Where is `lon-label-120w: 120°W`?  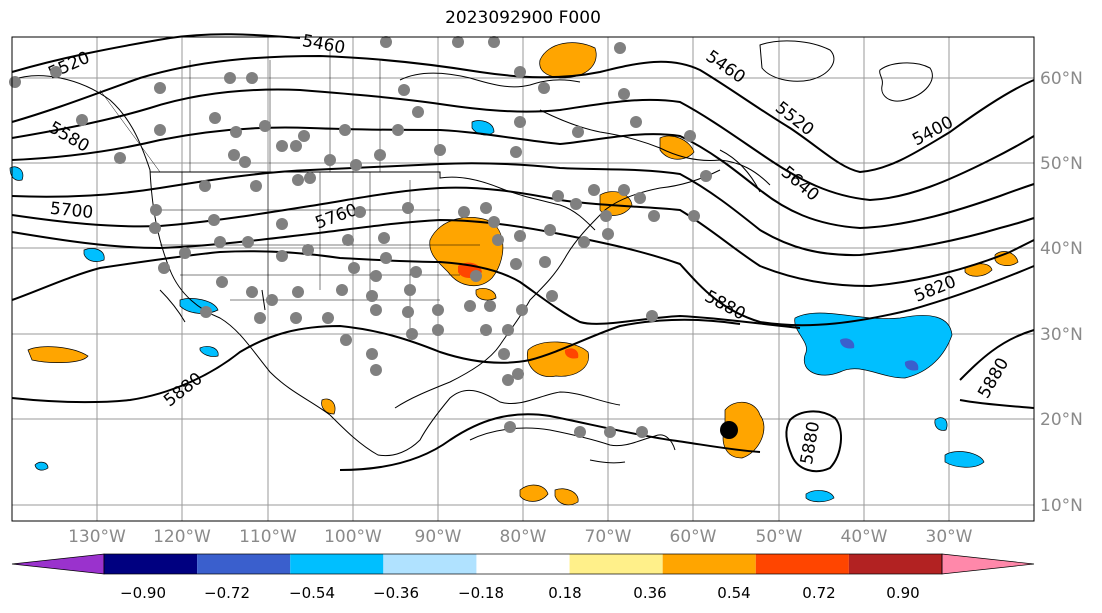 lon-label-120w: 120°W is located at coordinates (182, 537).